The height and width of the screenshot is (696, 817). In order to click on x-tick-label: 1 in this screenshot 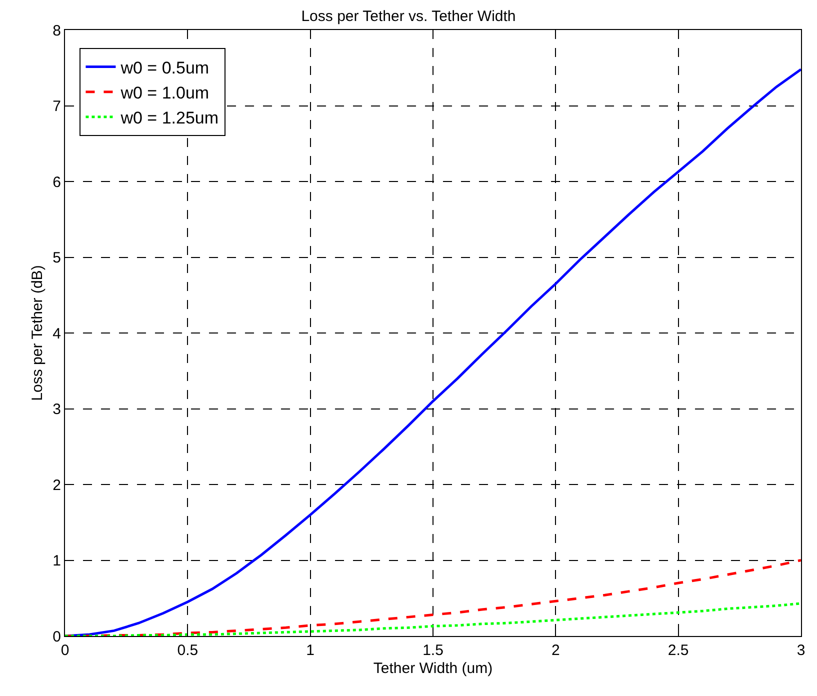, I will do `click(310, 650)`.